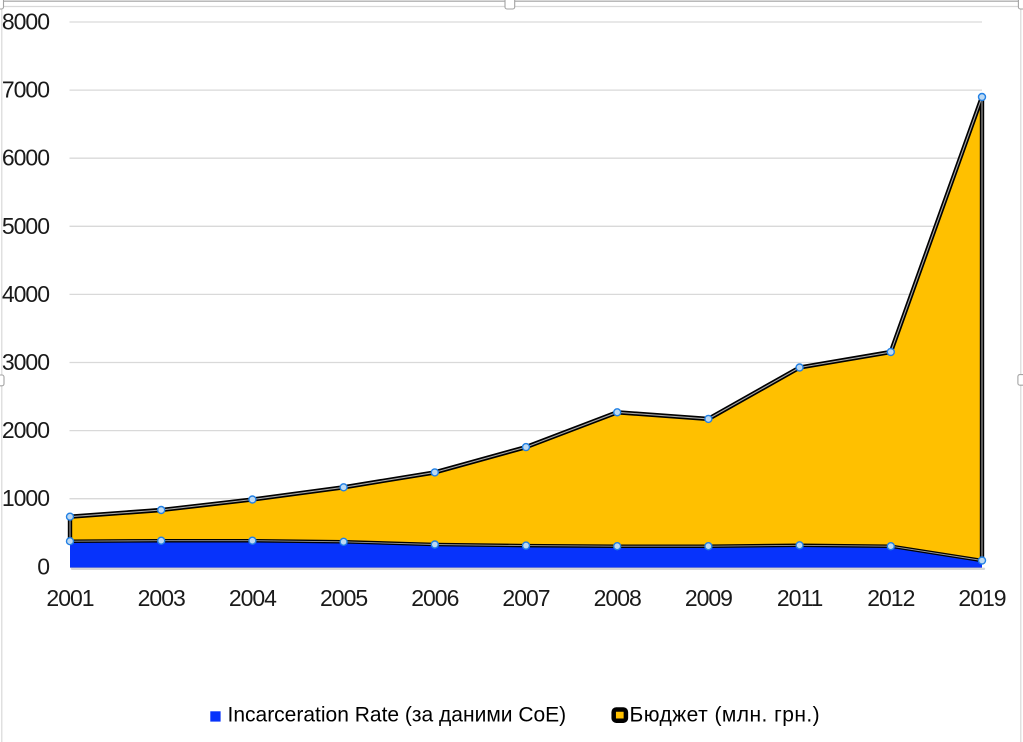 Image resolution: width=1023 pixels, height=742 pixels. Describe the element at coordinates (25, 158) in the screenshot. I see `svg-text: 6000` at that location.